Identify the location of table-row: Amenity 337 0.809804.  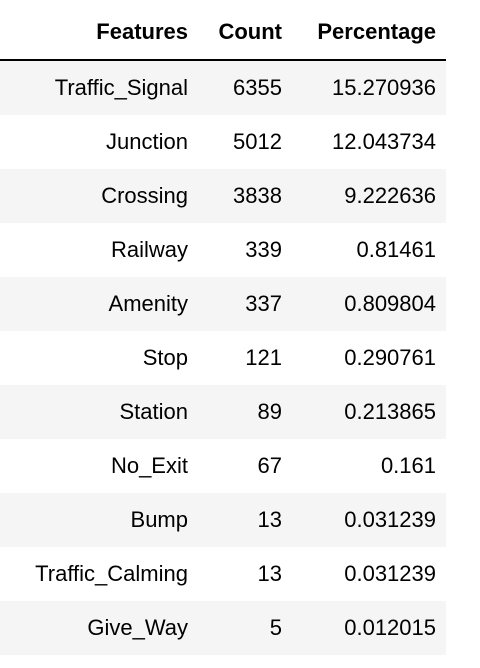
(223, 304).